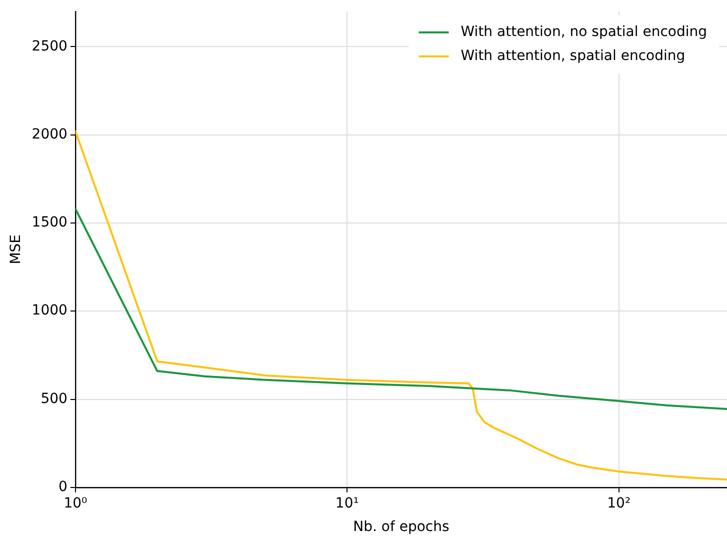  What do you see at coordinates (54, 398) in the screenshot?
I see `y-tick-label: 500` at bounding box center [54, 398].